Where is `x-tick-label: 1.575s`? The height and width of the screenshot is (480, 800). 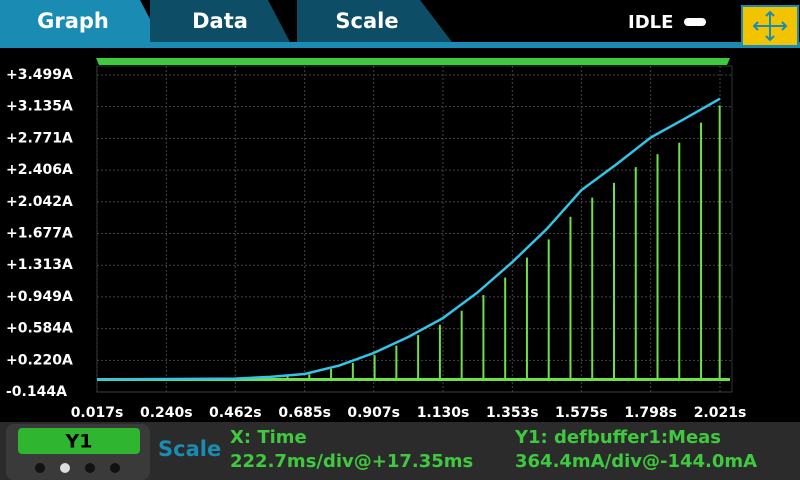
x-tick-label: 1.575s is located at coordinates (581, 413).